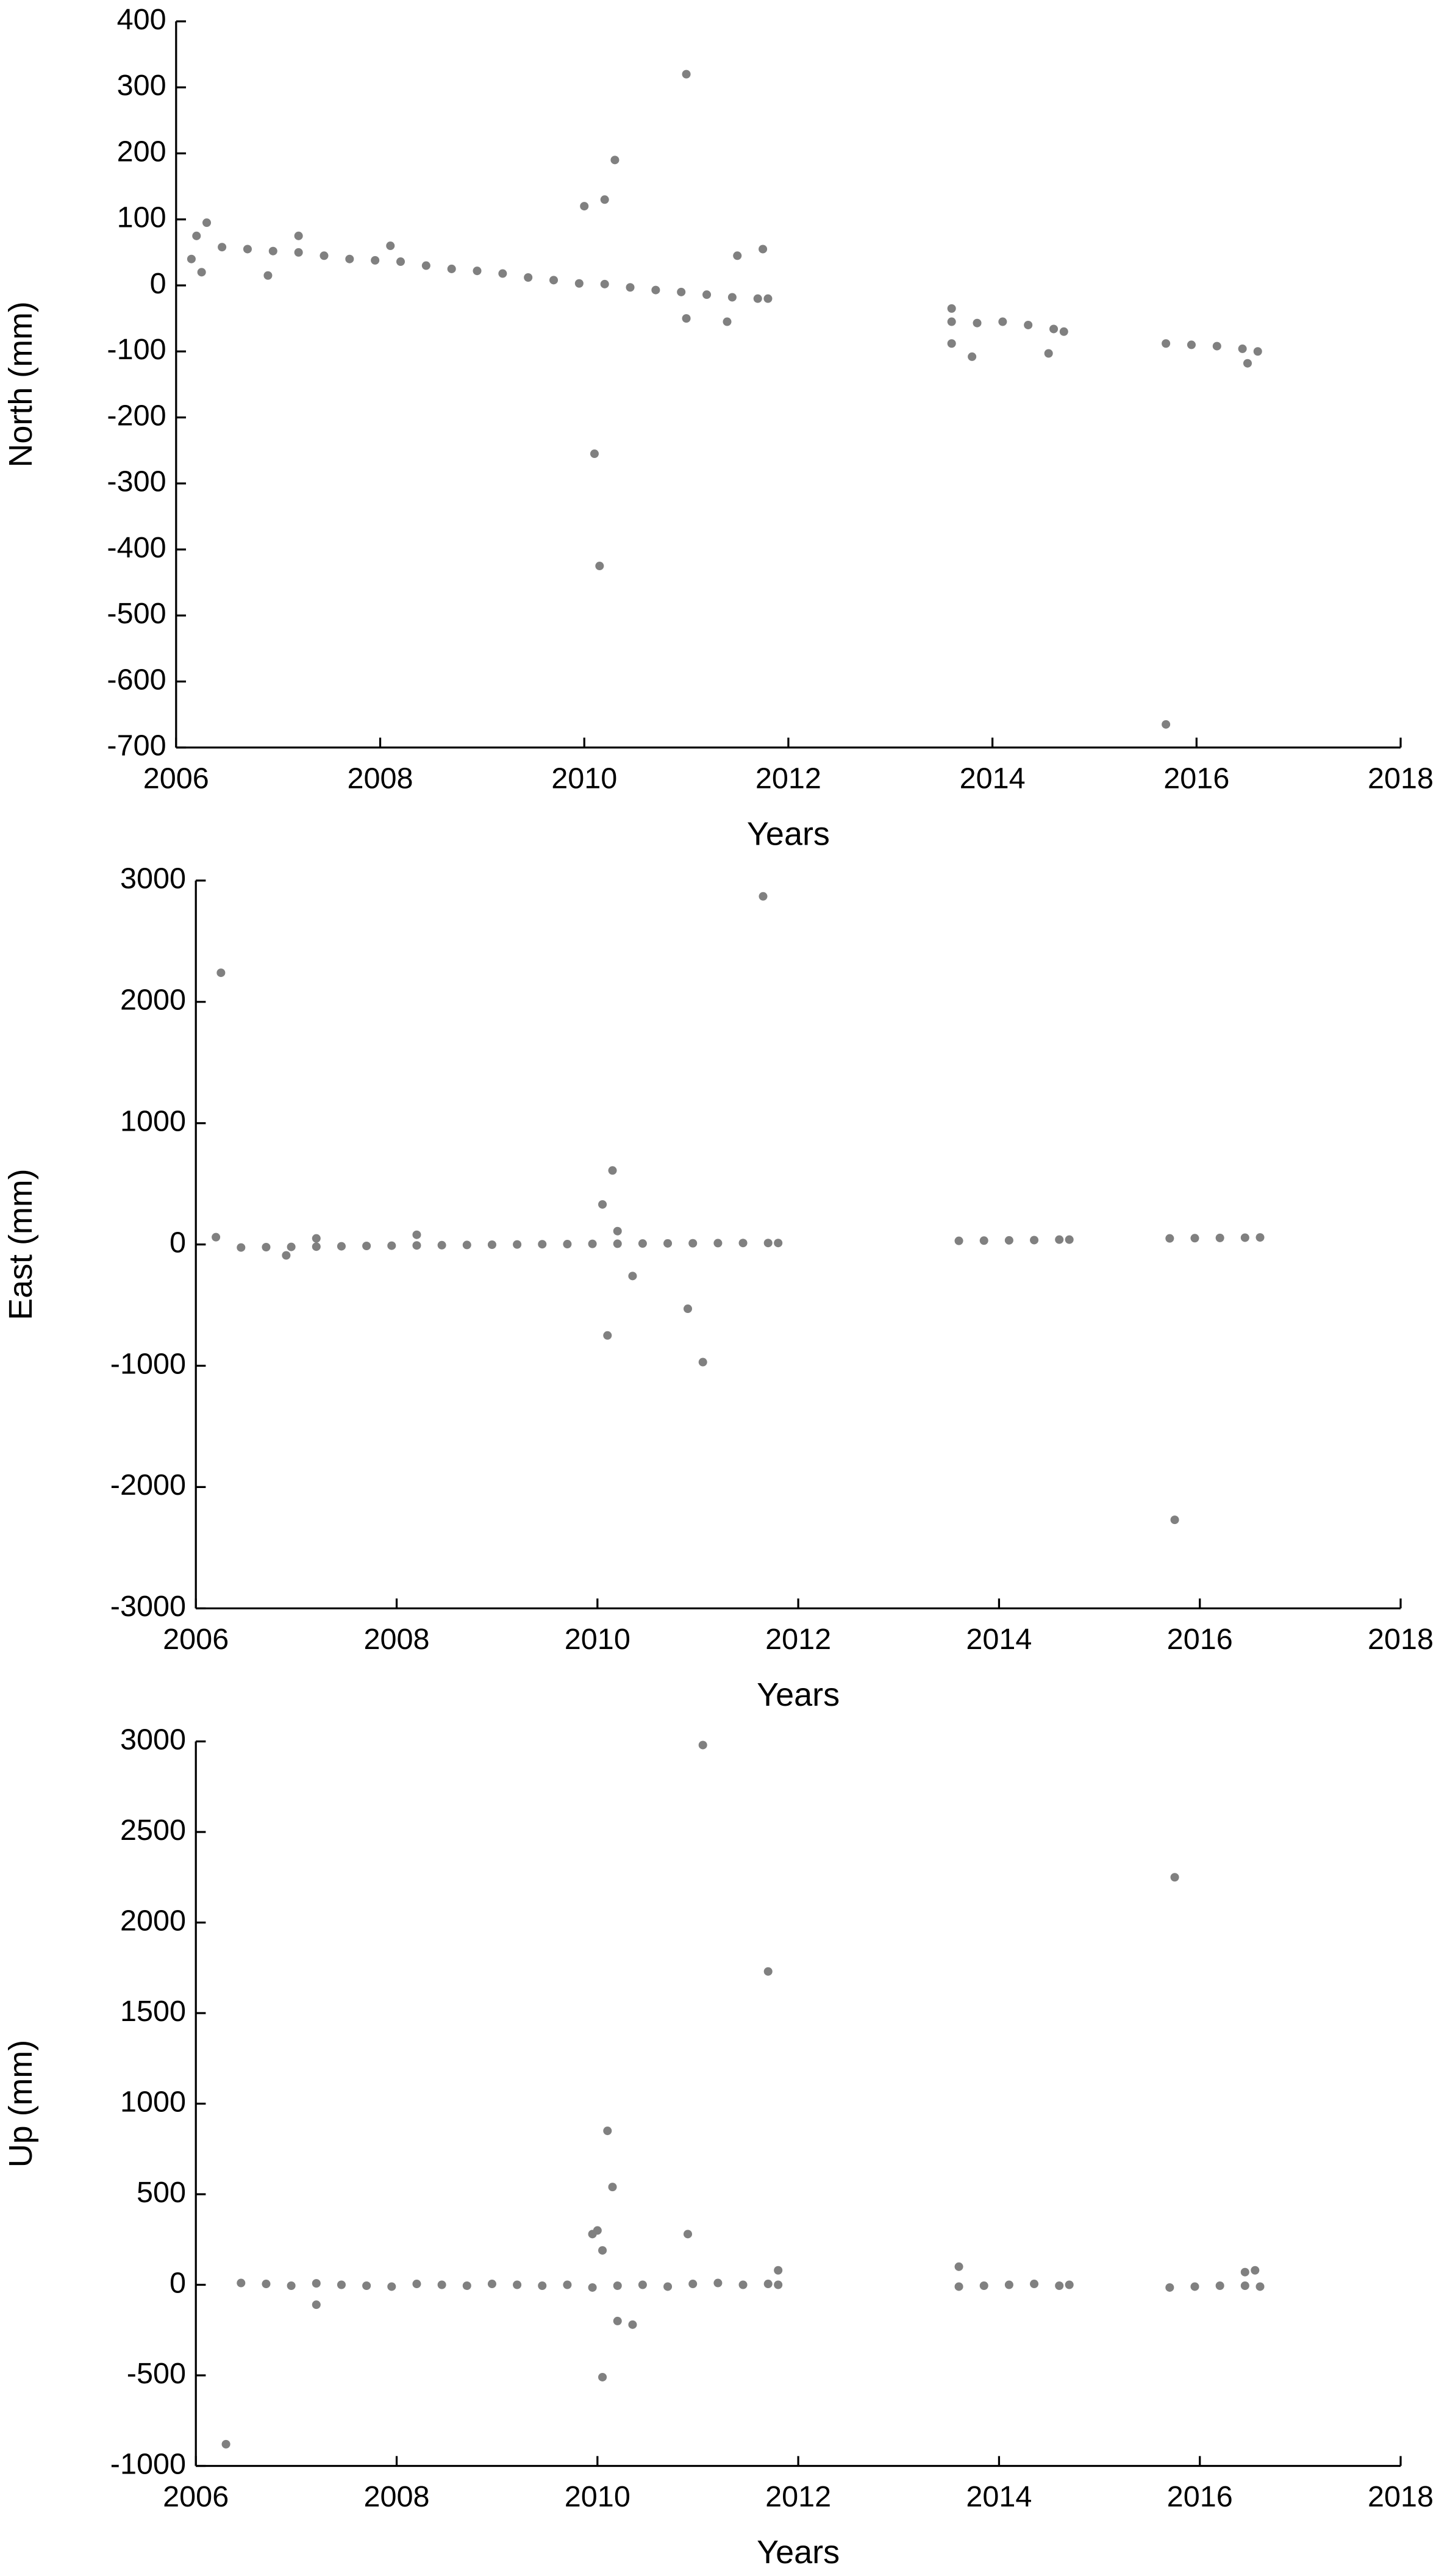 Image resolution: width=1450 pixels, height=2576 pixels. Describe the element at coordinates (136, 547) in the screenshot. I see `y-tick-label: -400` at that location.